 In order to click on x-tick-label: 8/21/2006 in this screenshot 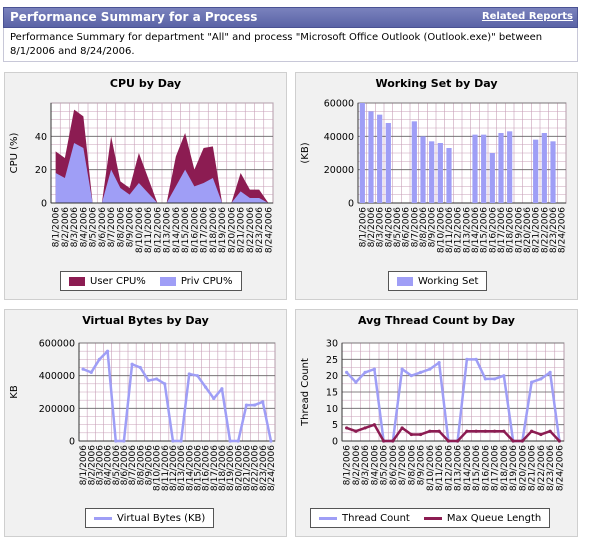, I will do `click(242, 230)`.